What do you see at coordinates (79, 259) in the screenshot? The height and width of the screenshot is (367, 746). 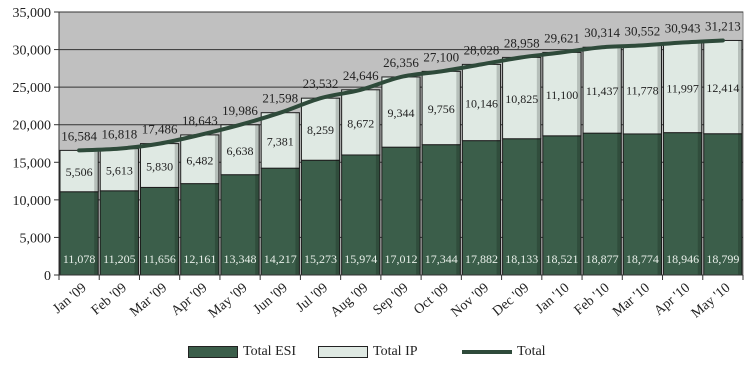 I see `label-esi: 11,078` at bounding box center [79, 259].